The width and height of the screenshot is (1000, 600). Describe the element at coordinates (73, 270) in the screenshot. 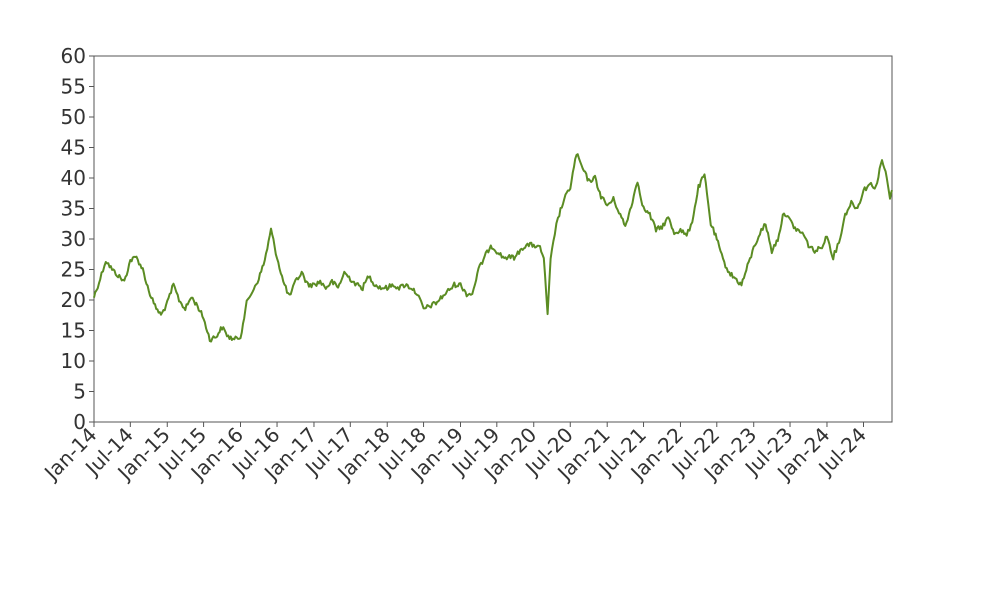

I see `y-tick-label: 25` at that location.